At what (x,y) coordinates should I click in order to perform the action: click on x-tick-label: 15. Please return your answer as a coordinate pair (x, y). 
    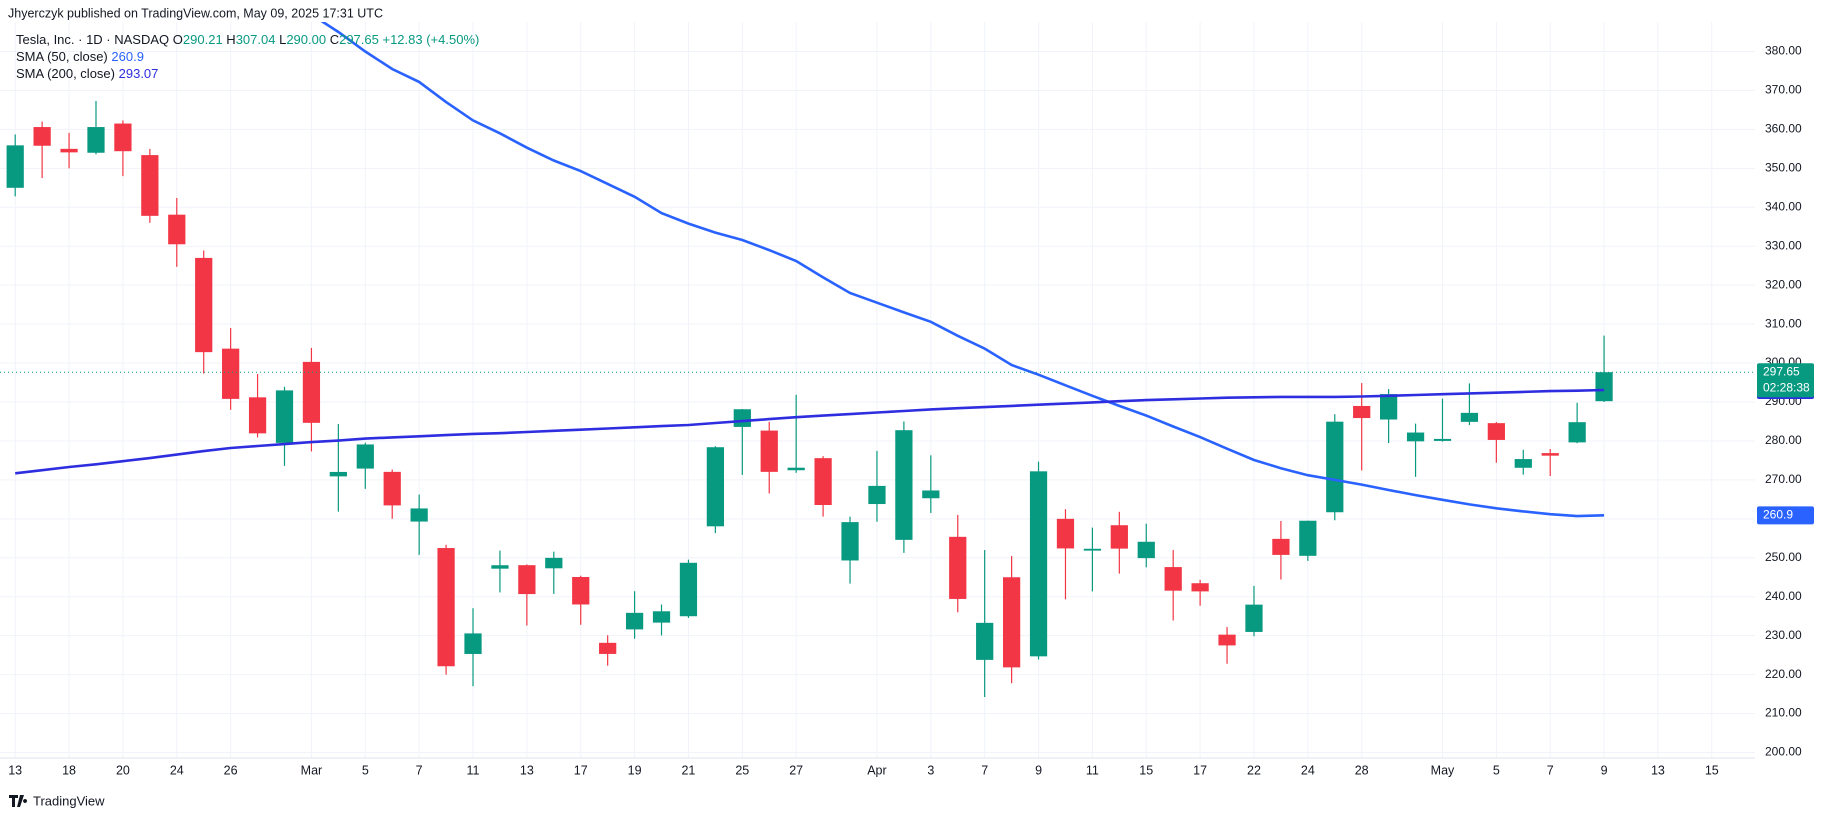
    Looking at the image, I should click on (1712, 770).